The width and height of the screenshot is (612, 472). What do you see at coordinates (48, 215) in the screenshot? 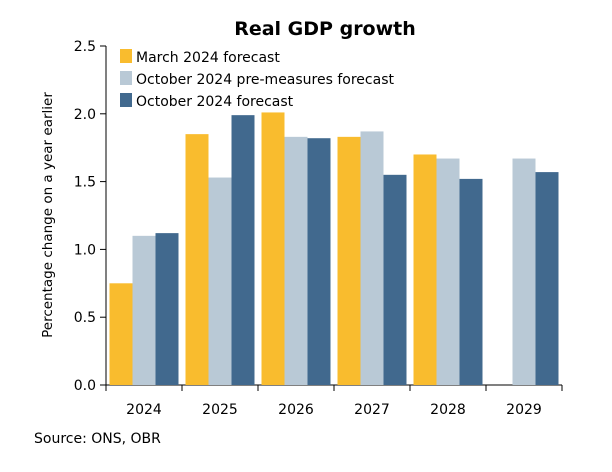
I see `y-axis-label: Percentage change on a year earlier` at bounding box center [48, 215].